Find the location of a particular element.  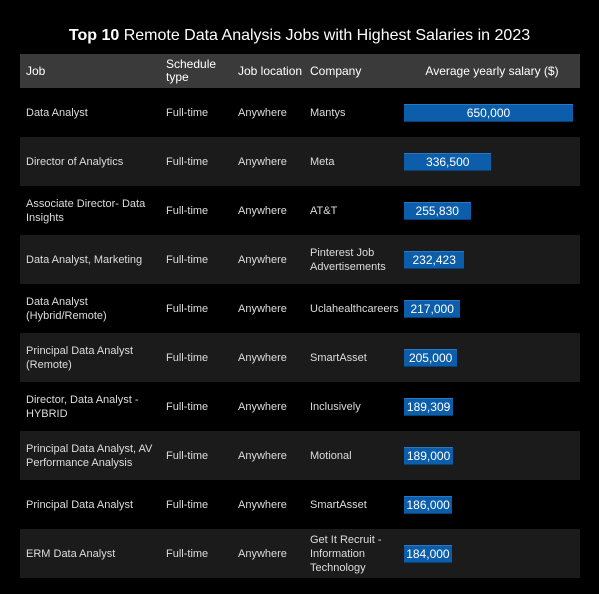

header-job: Job is located at coordinates (36, 70).